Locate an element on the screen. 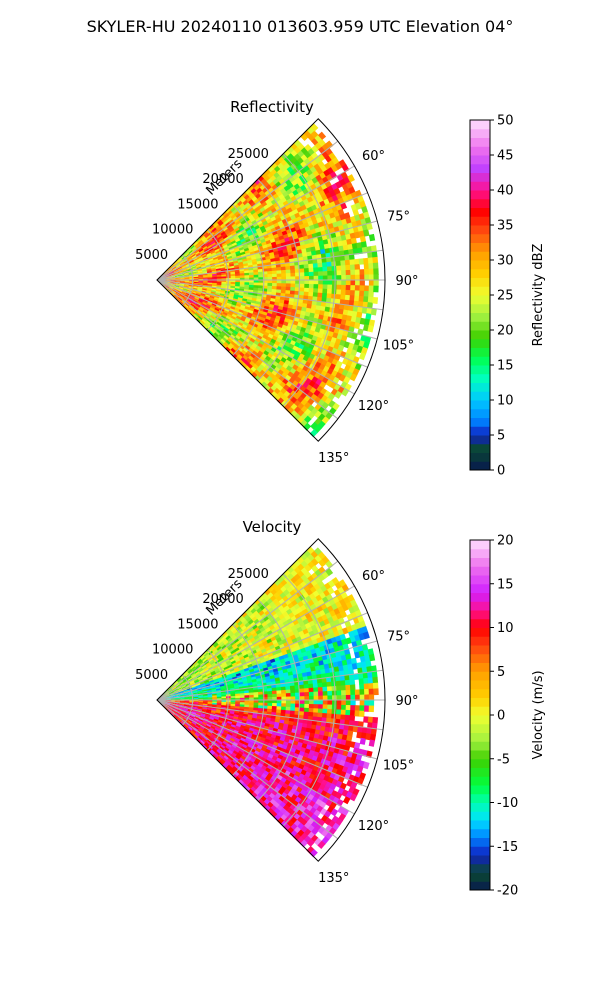  azimuth-tick-label: 135° is located at coordinates (333, 458).